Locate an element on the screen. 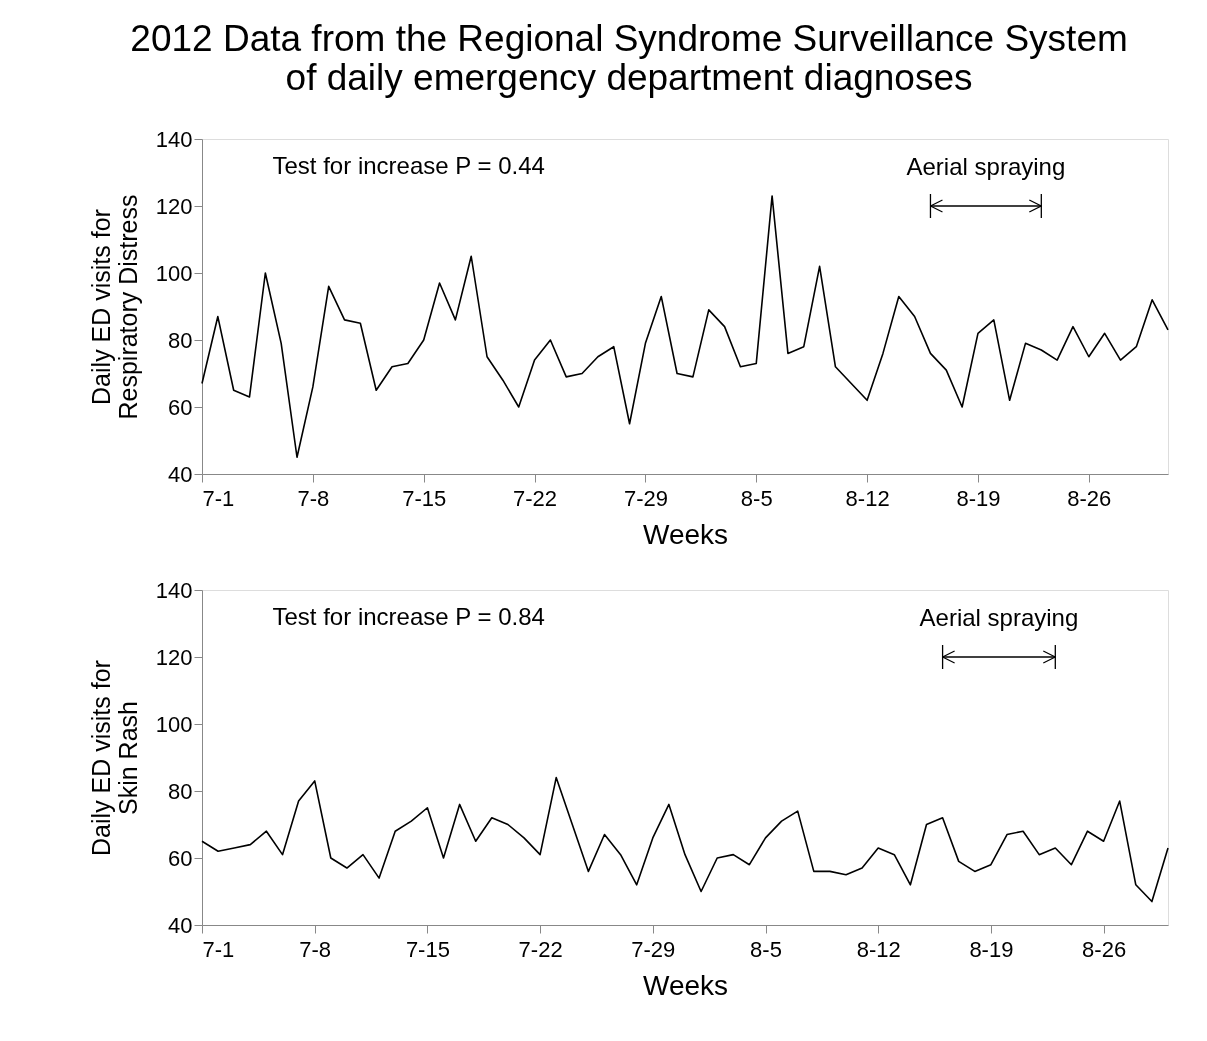 This screenshot has height=1041, width=1207. annotation: Test for increase P = 0.84 is located at coordinates (408, 616).